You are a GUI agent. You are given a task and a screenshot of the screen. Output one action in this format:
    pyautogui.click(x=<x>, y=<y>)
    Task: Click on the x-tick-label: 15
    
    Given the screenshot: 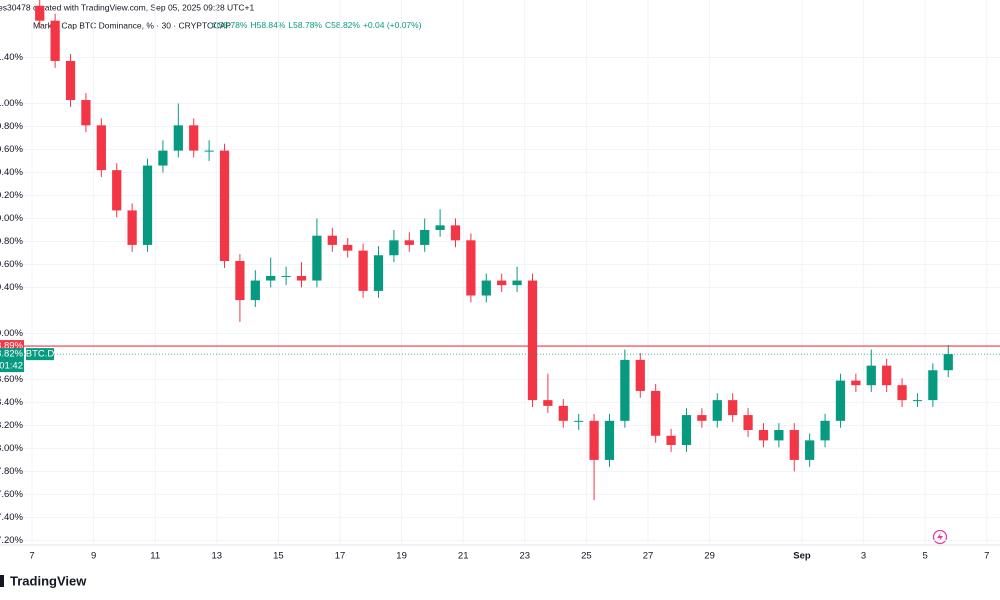 What is the action you would take?
    pyautogui.click(x=278, y=556)
    